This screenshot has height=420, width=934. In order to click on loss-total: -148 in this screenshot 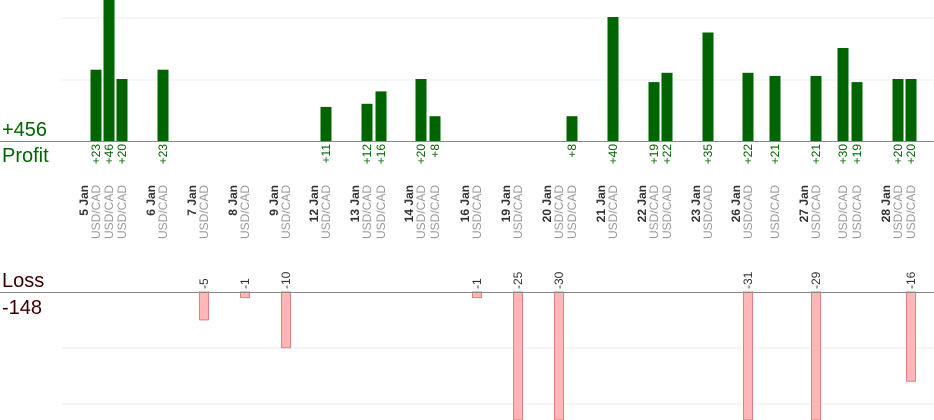, I will do `click(22, 308)`.